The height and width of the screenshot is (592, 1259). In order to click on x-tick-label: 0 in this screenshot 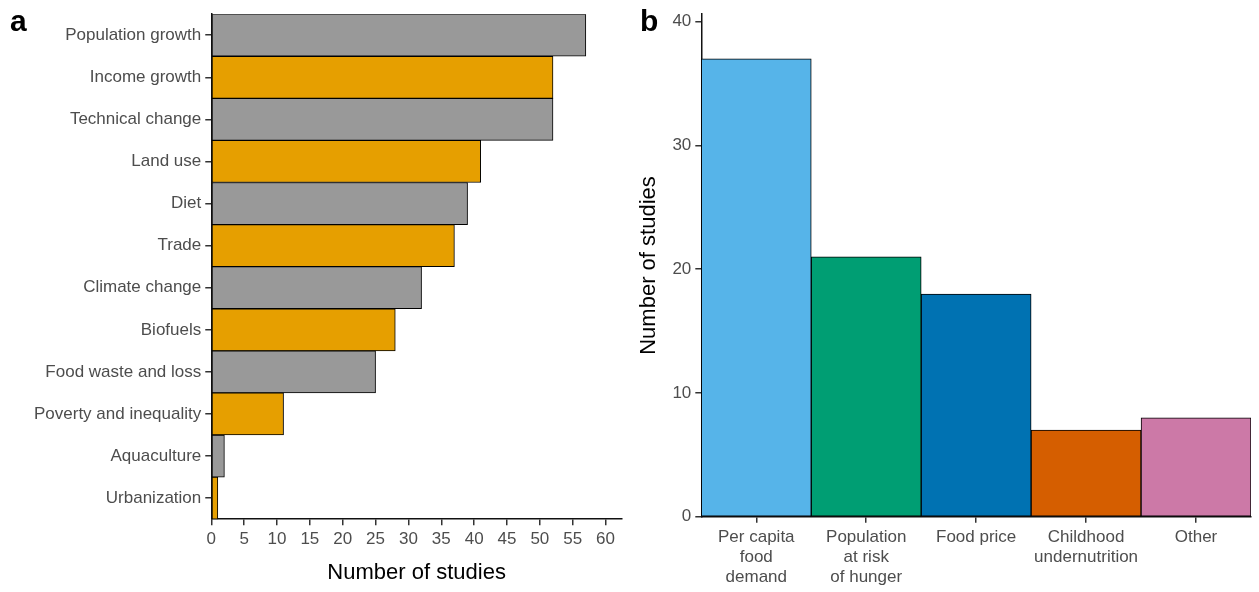, I will do `click(211, 539)`.